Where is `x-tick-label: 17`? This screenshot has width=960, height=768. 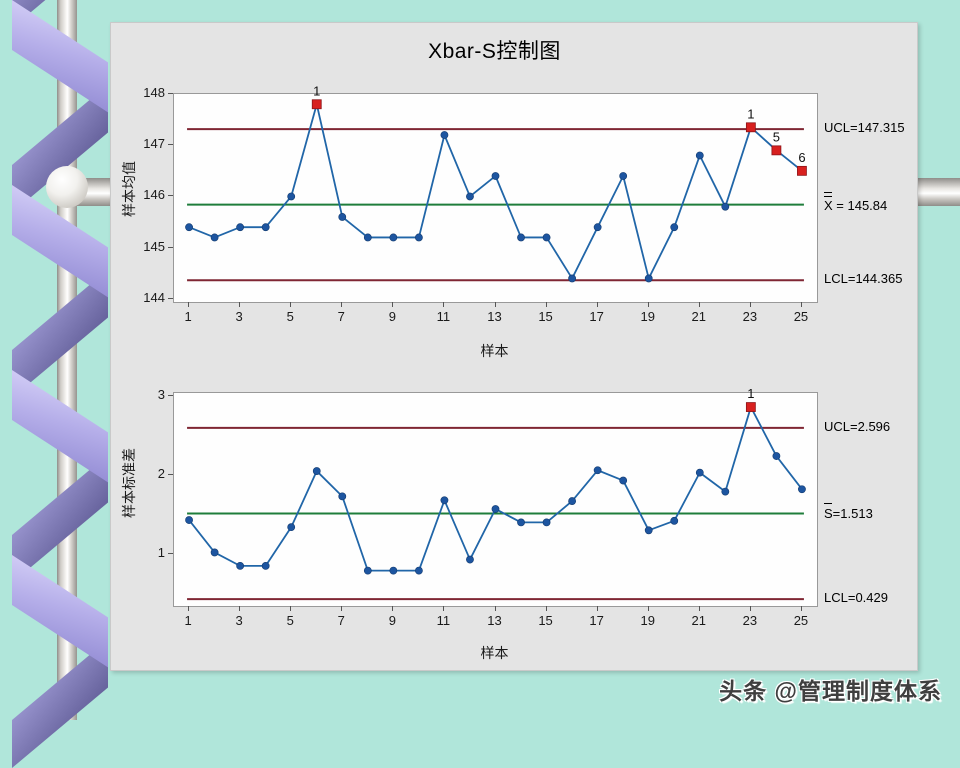
x-tick-label: 17 is located at coordinates (596, 620).